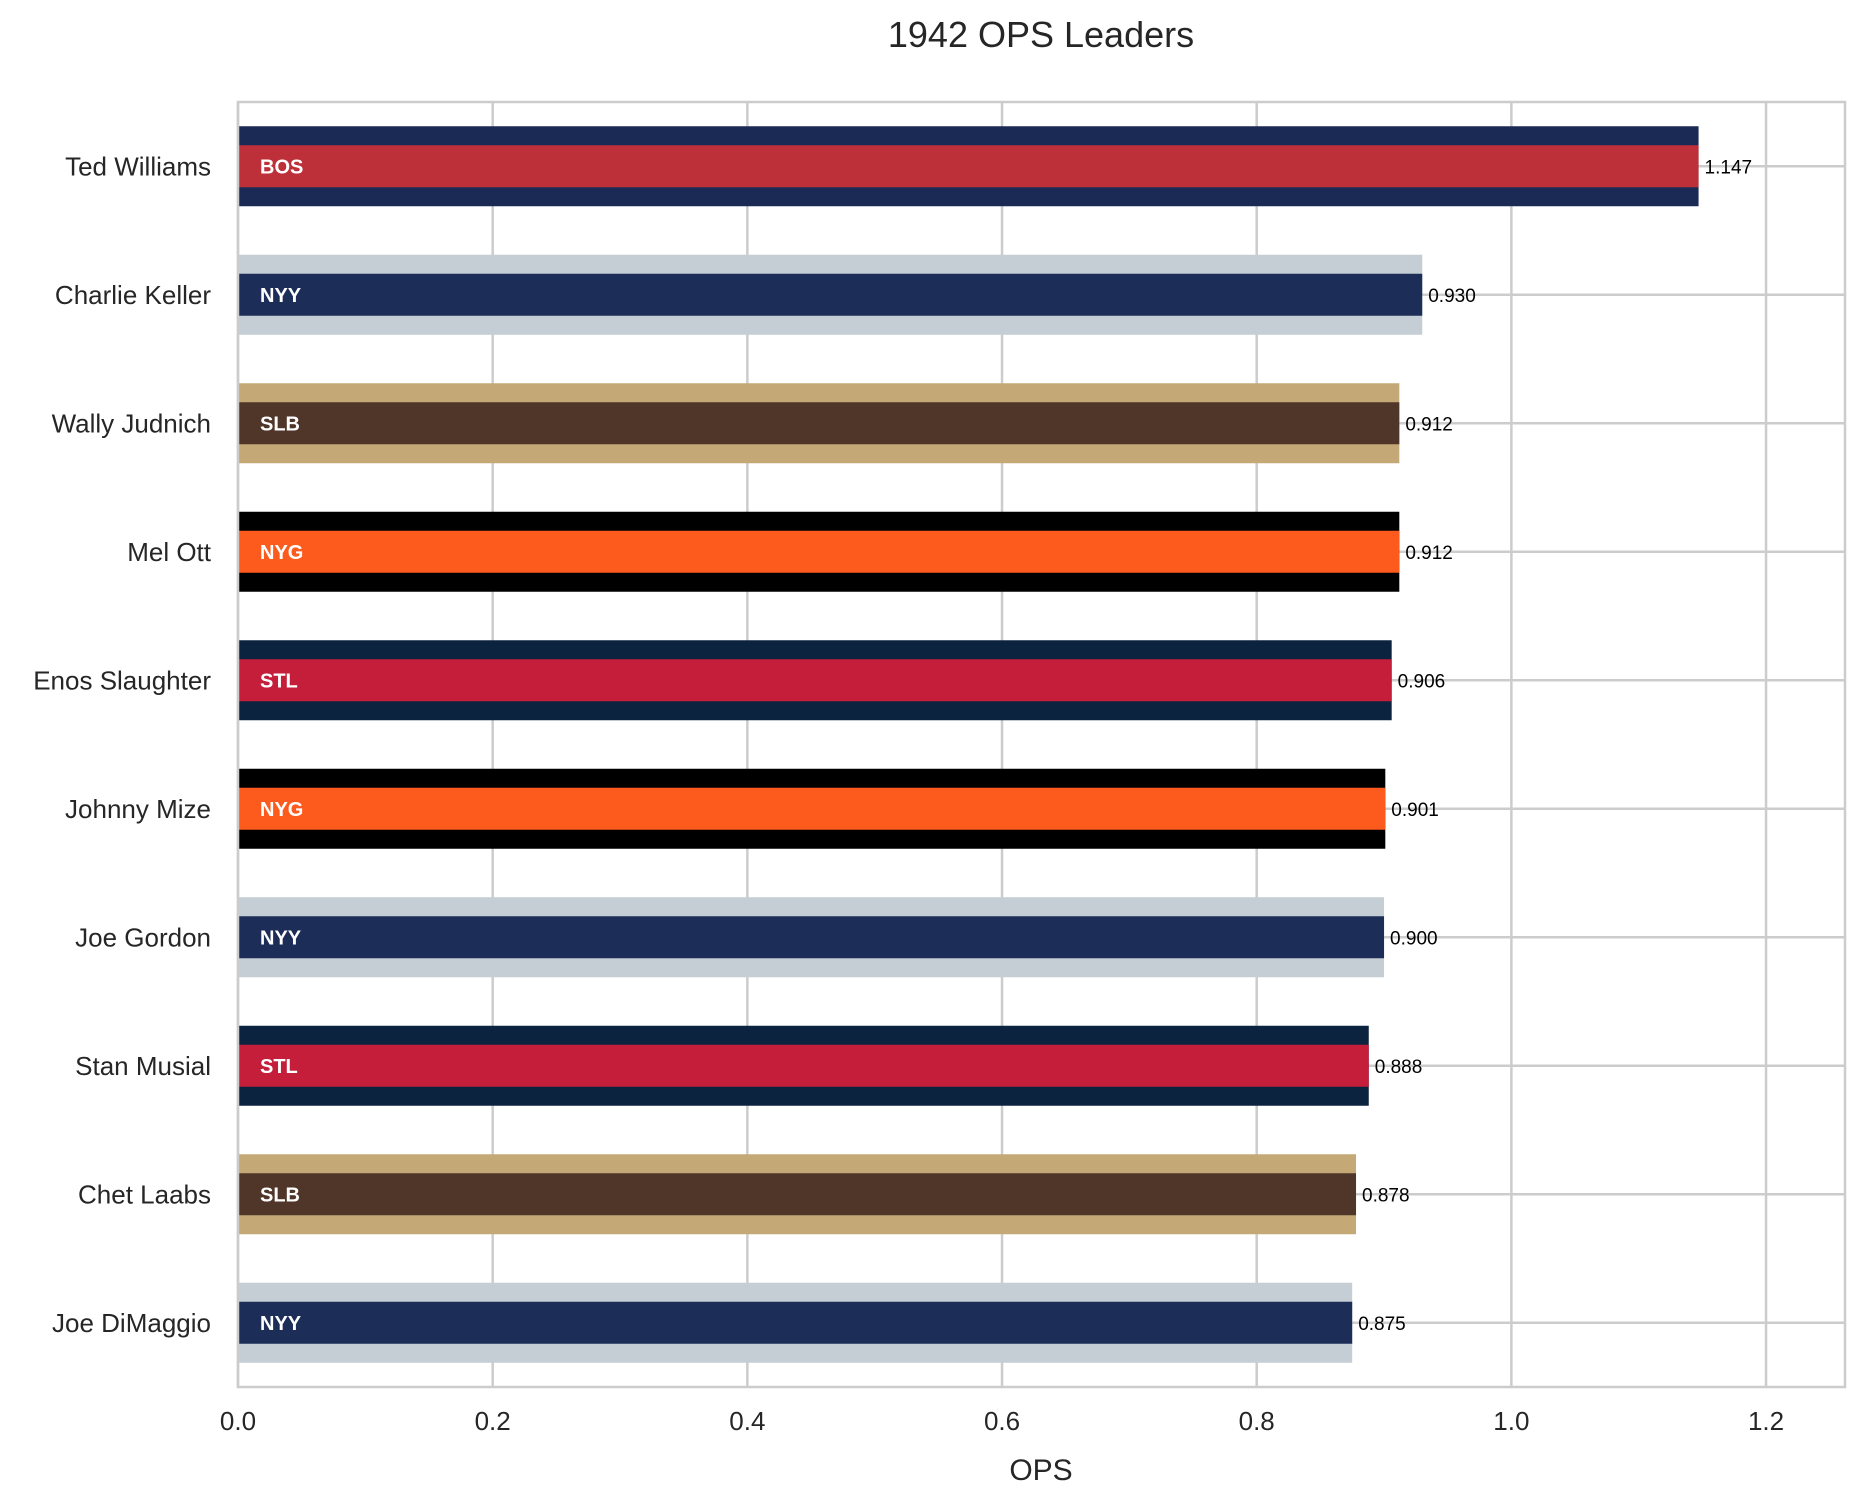  What do you see at coordinates (1386, 1195) in the screenshot?
I see `value-label: 0.878` at bounding box center [1386, 1195].